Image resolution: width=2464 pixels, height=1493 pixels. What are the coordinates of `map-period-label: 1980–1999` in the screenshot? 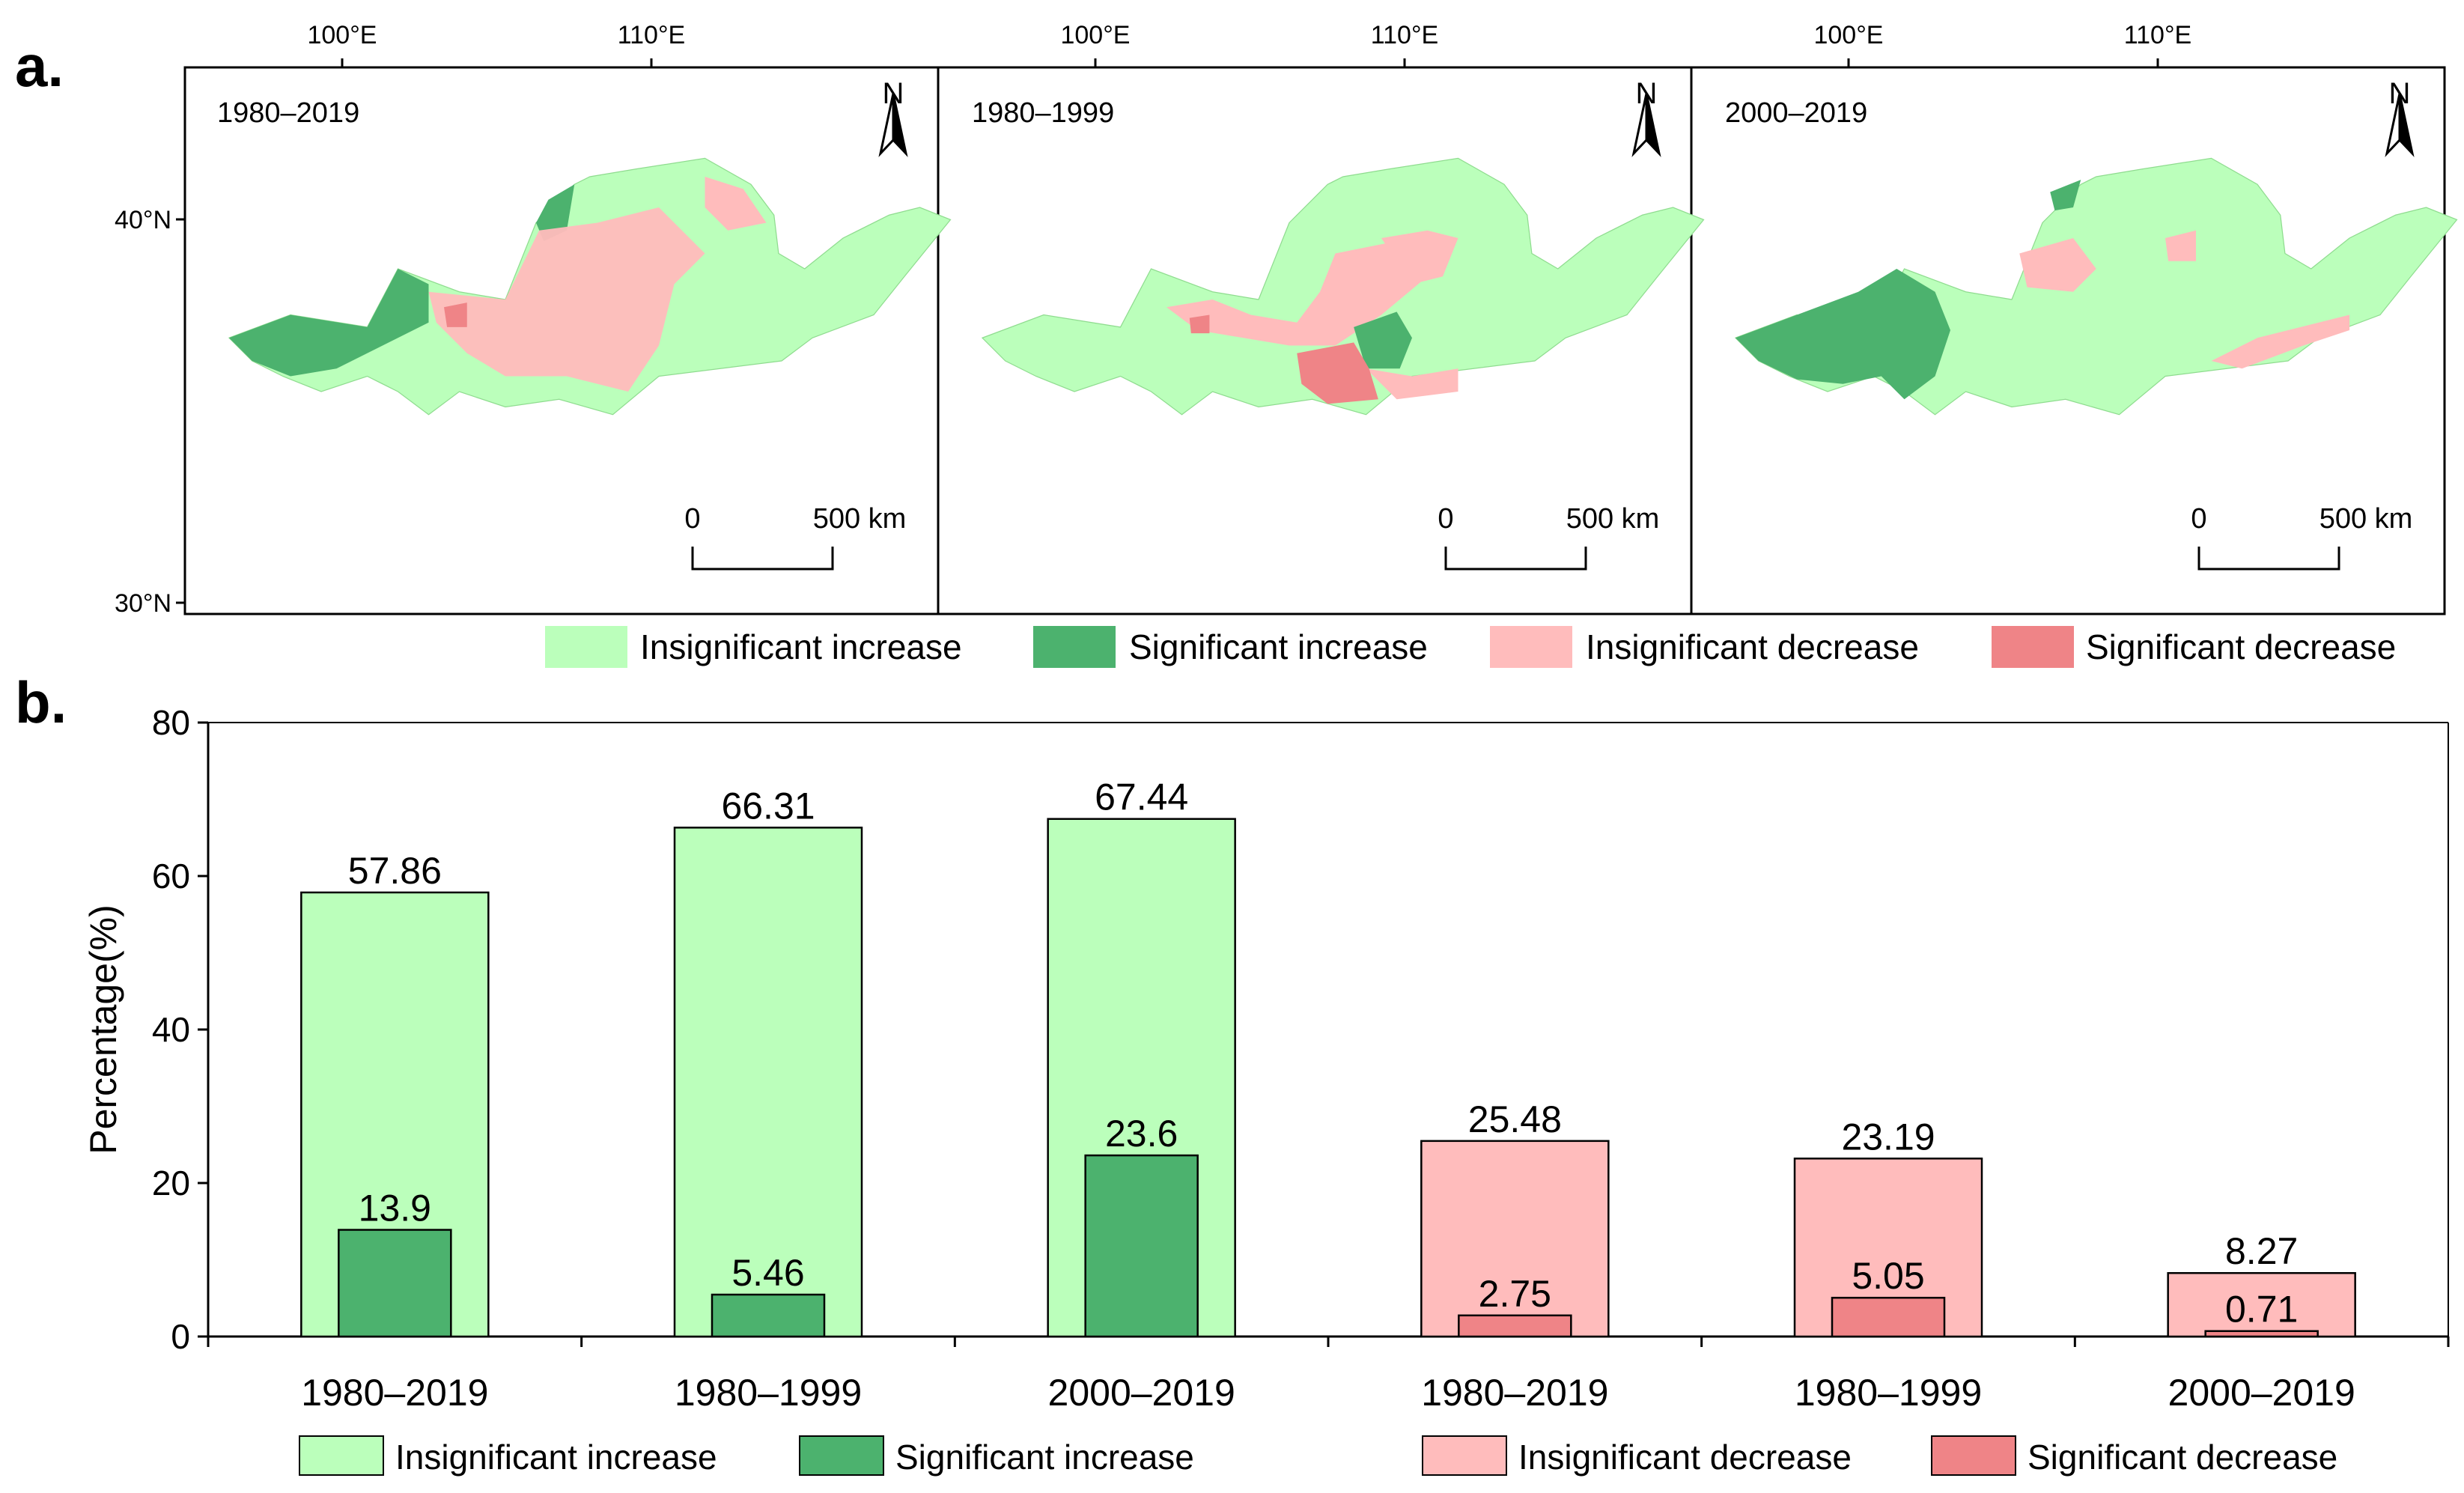 It's located at (1043, 113).